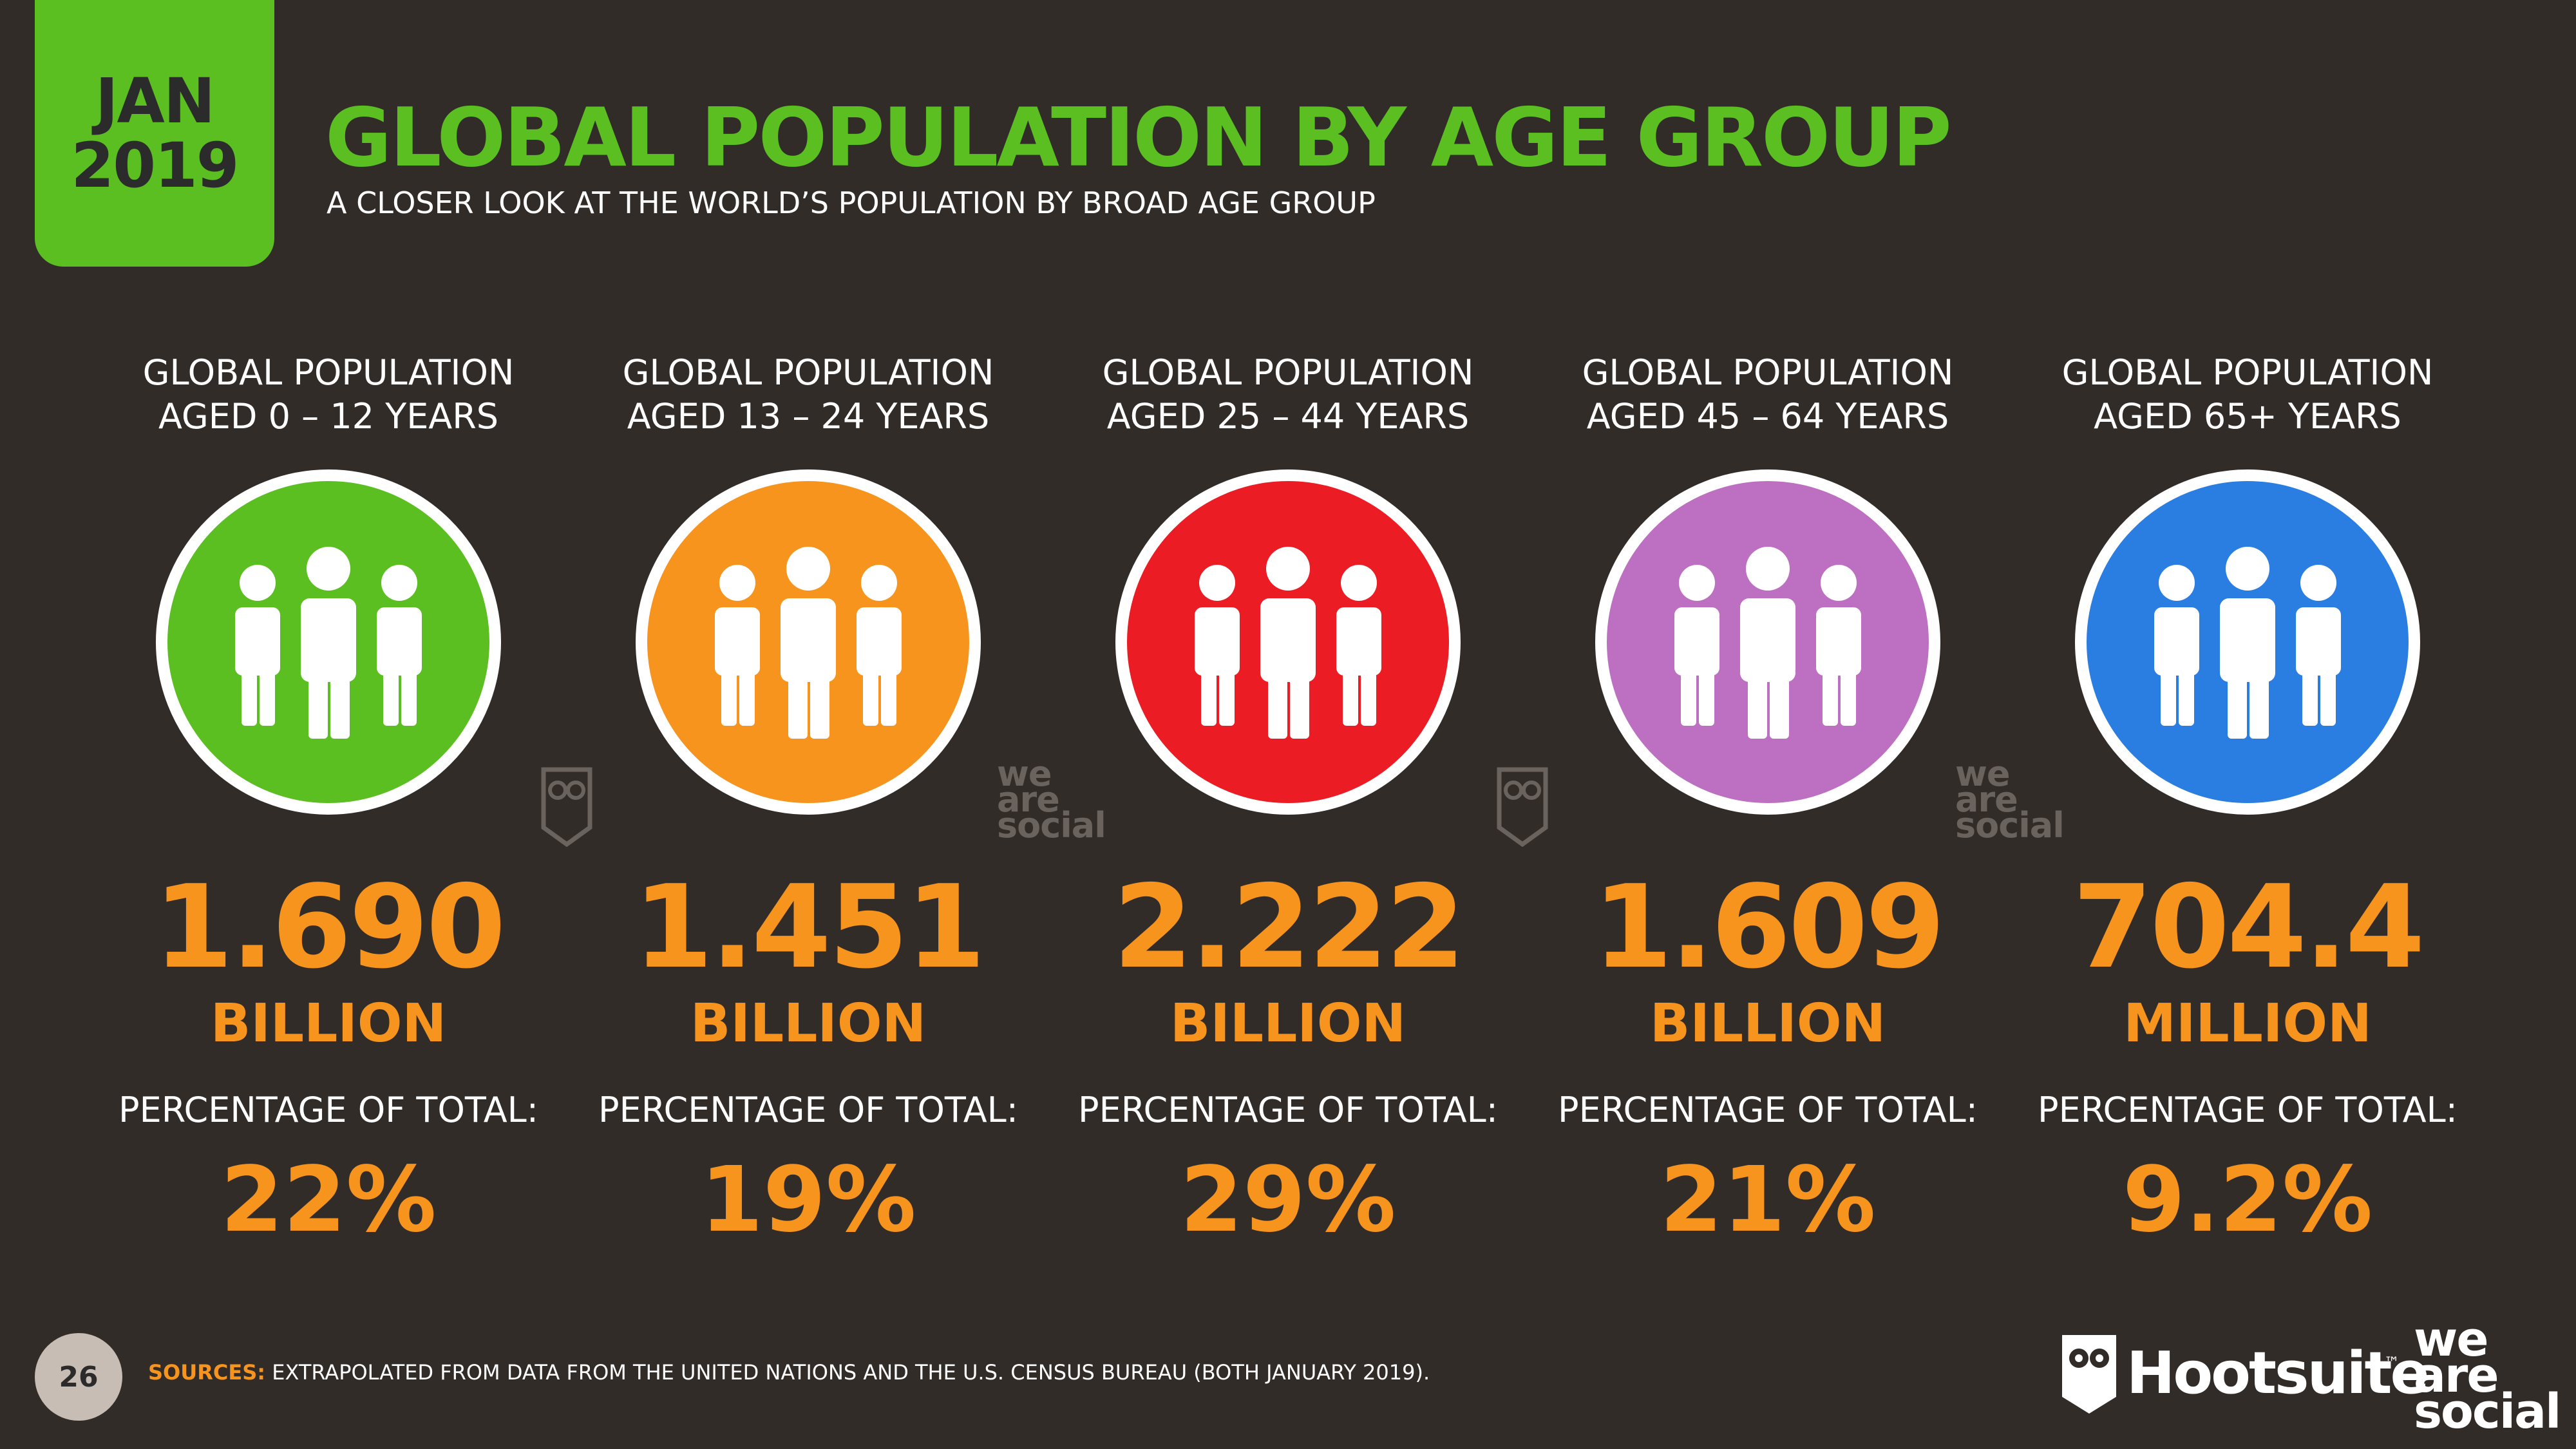 The width and height of the screenshot is (2576, 1449). I want to click on percentage-value: 19%, so click(808, 1200).